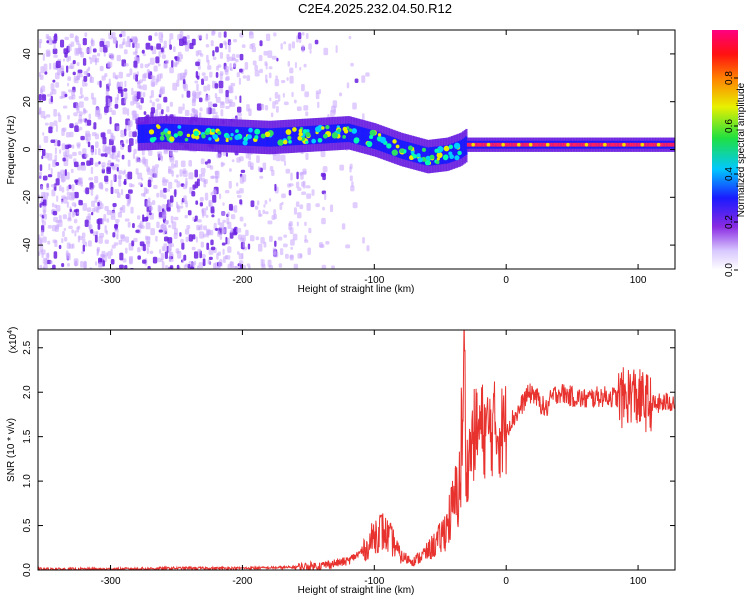 This screenshot has width=750, height=600. I want to click on colorbar-tick-label: 0.6, so click(729, 126).